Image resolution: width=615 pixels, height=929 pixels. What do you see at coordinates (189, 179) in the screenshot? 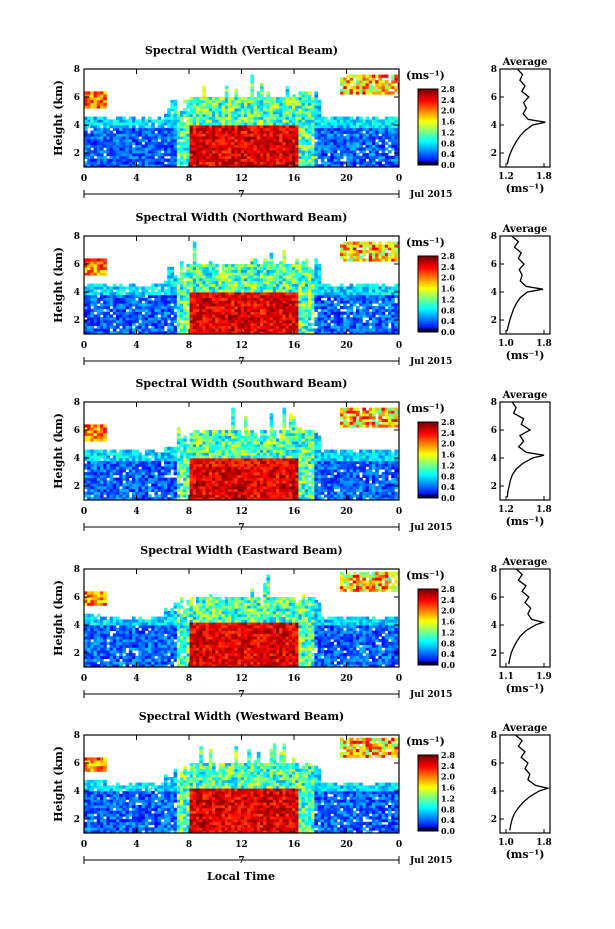
I see `x-tick-label: 8` at bounding box center [189, 179].